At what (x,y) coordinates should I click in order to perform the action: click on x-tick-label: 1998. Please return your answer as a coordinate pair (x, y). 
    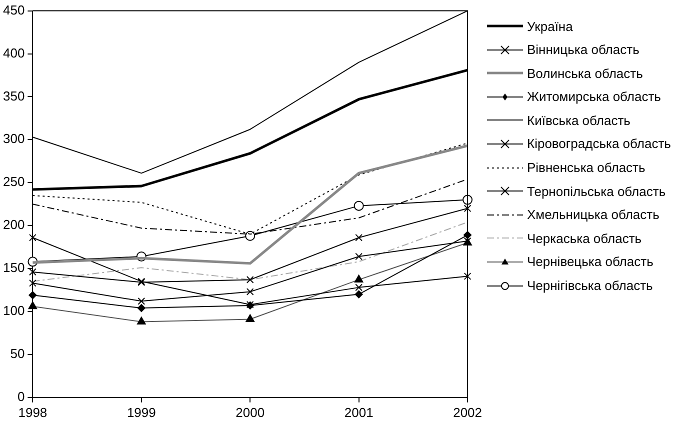
    Looking at the image, I should click on (33, 412).